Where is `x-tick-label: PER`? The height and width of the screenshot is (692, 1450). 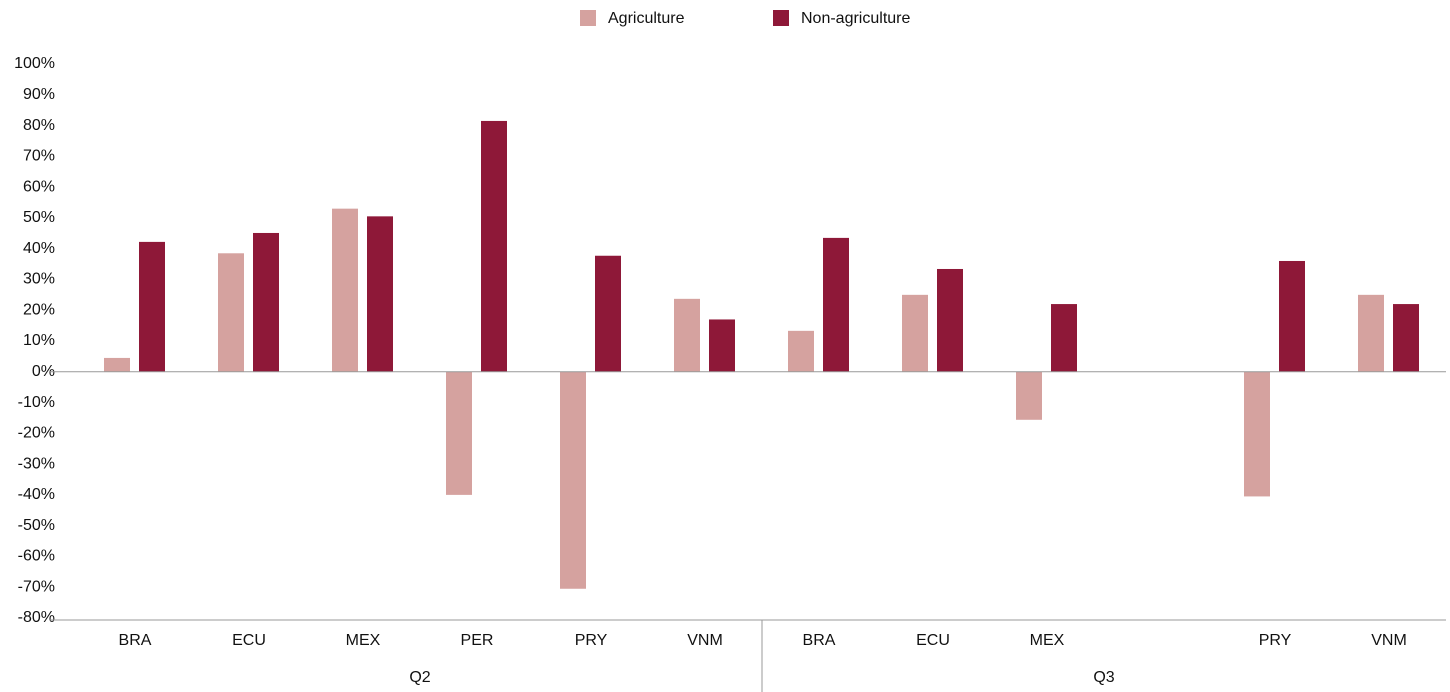
x-tick-label: PER is located at coordinates (477, 640).